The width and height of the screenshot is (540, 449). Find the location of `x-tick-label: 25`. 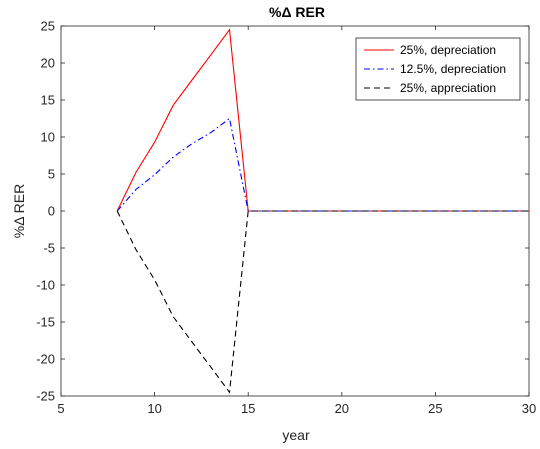

x-tick-label: 25 is located at coordinates (435, 408).